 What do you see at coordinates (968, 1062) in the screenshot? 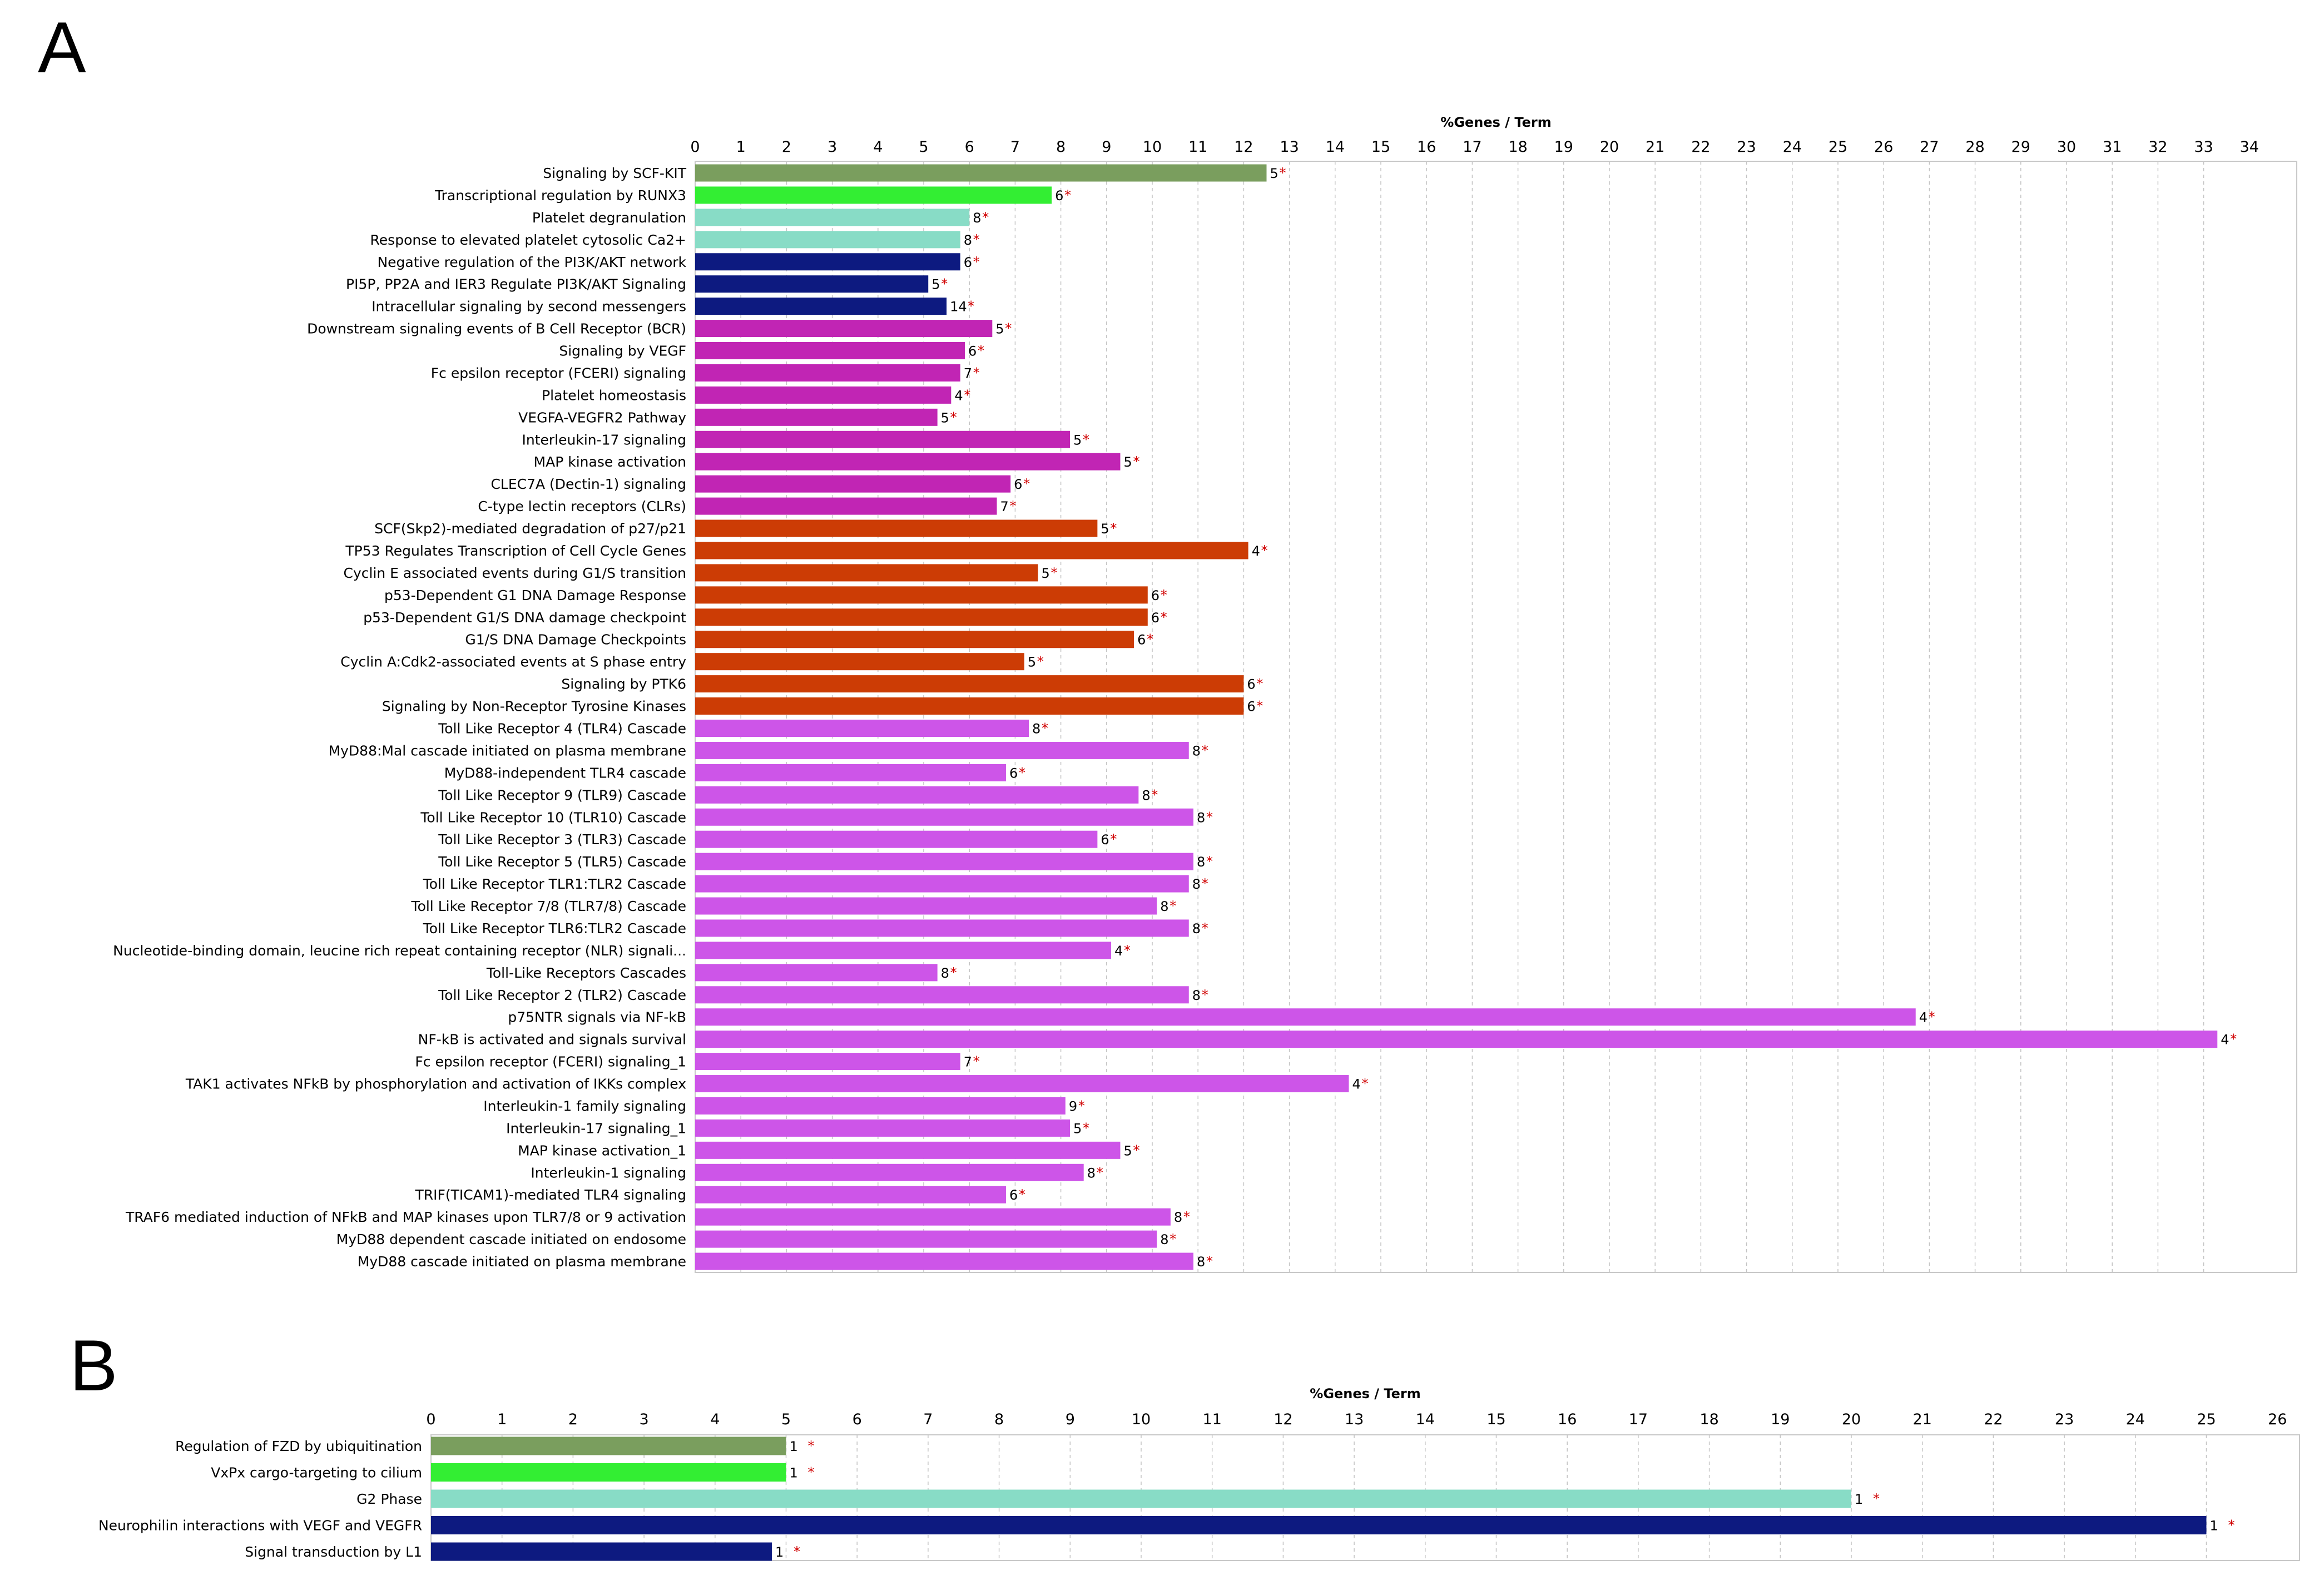
I see `gene-count-label: 7` at bounding box center [968, 1062].